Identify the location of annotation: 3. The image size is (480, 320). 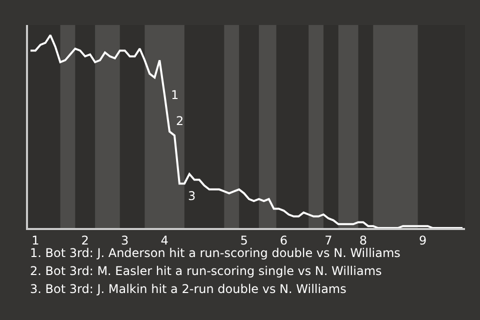
(192, 196).